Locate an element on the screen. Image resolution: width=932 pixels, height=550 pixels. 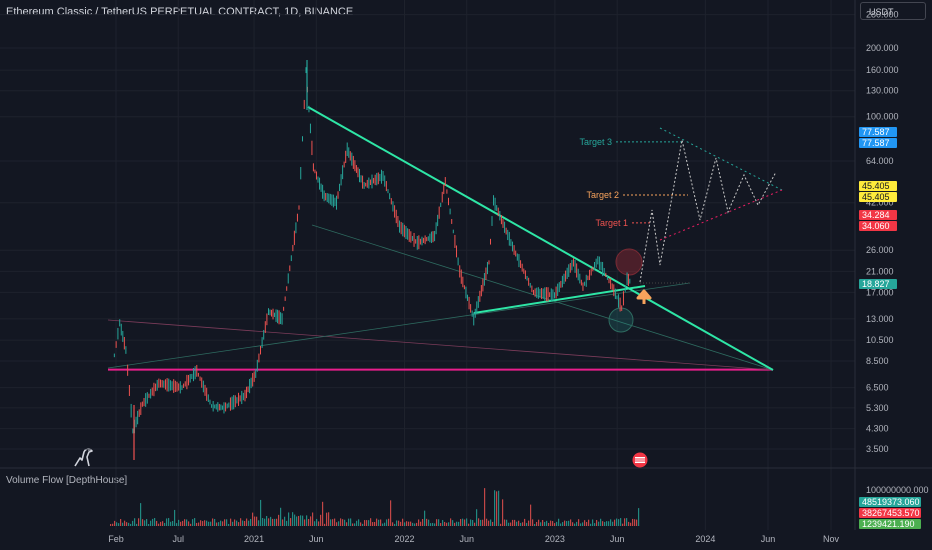
indicator-label: Volume Flow [DepthHouse] is located at coordinates (67, 480).